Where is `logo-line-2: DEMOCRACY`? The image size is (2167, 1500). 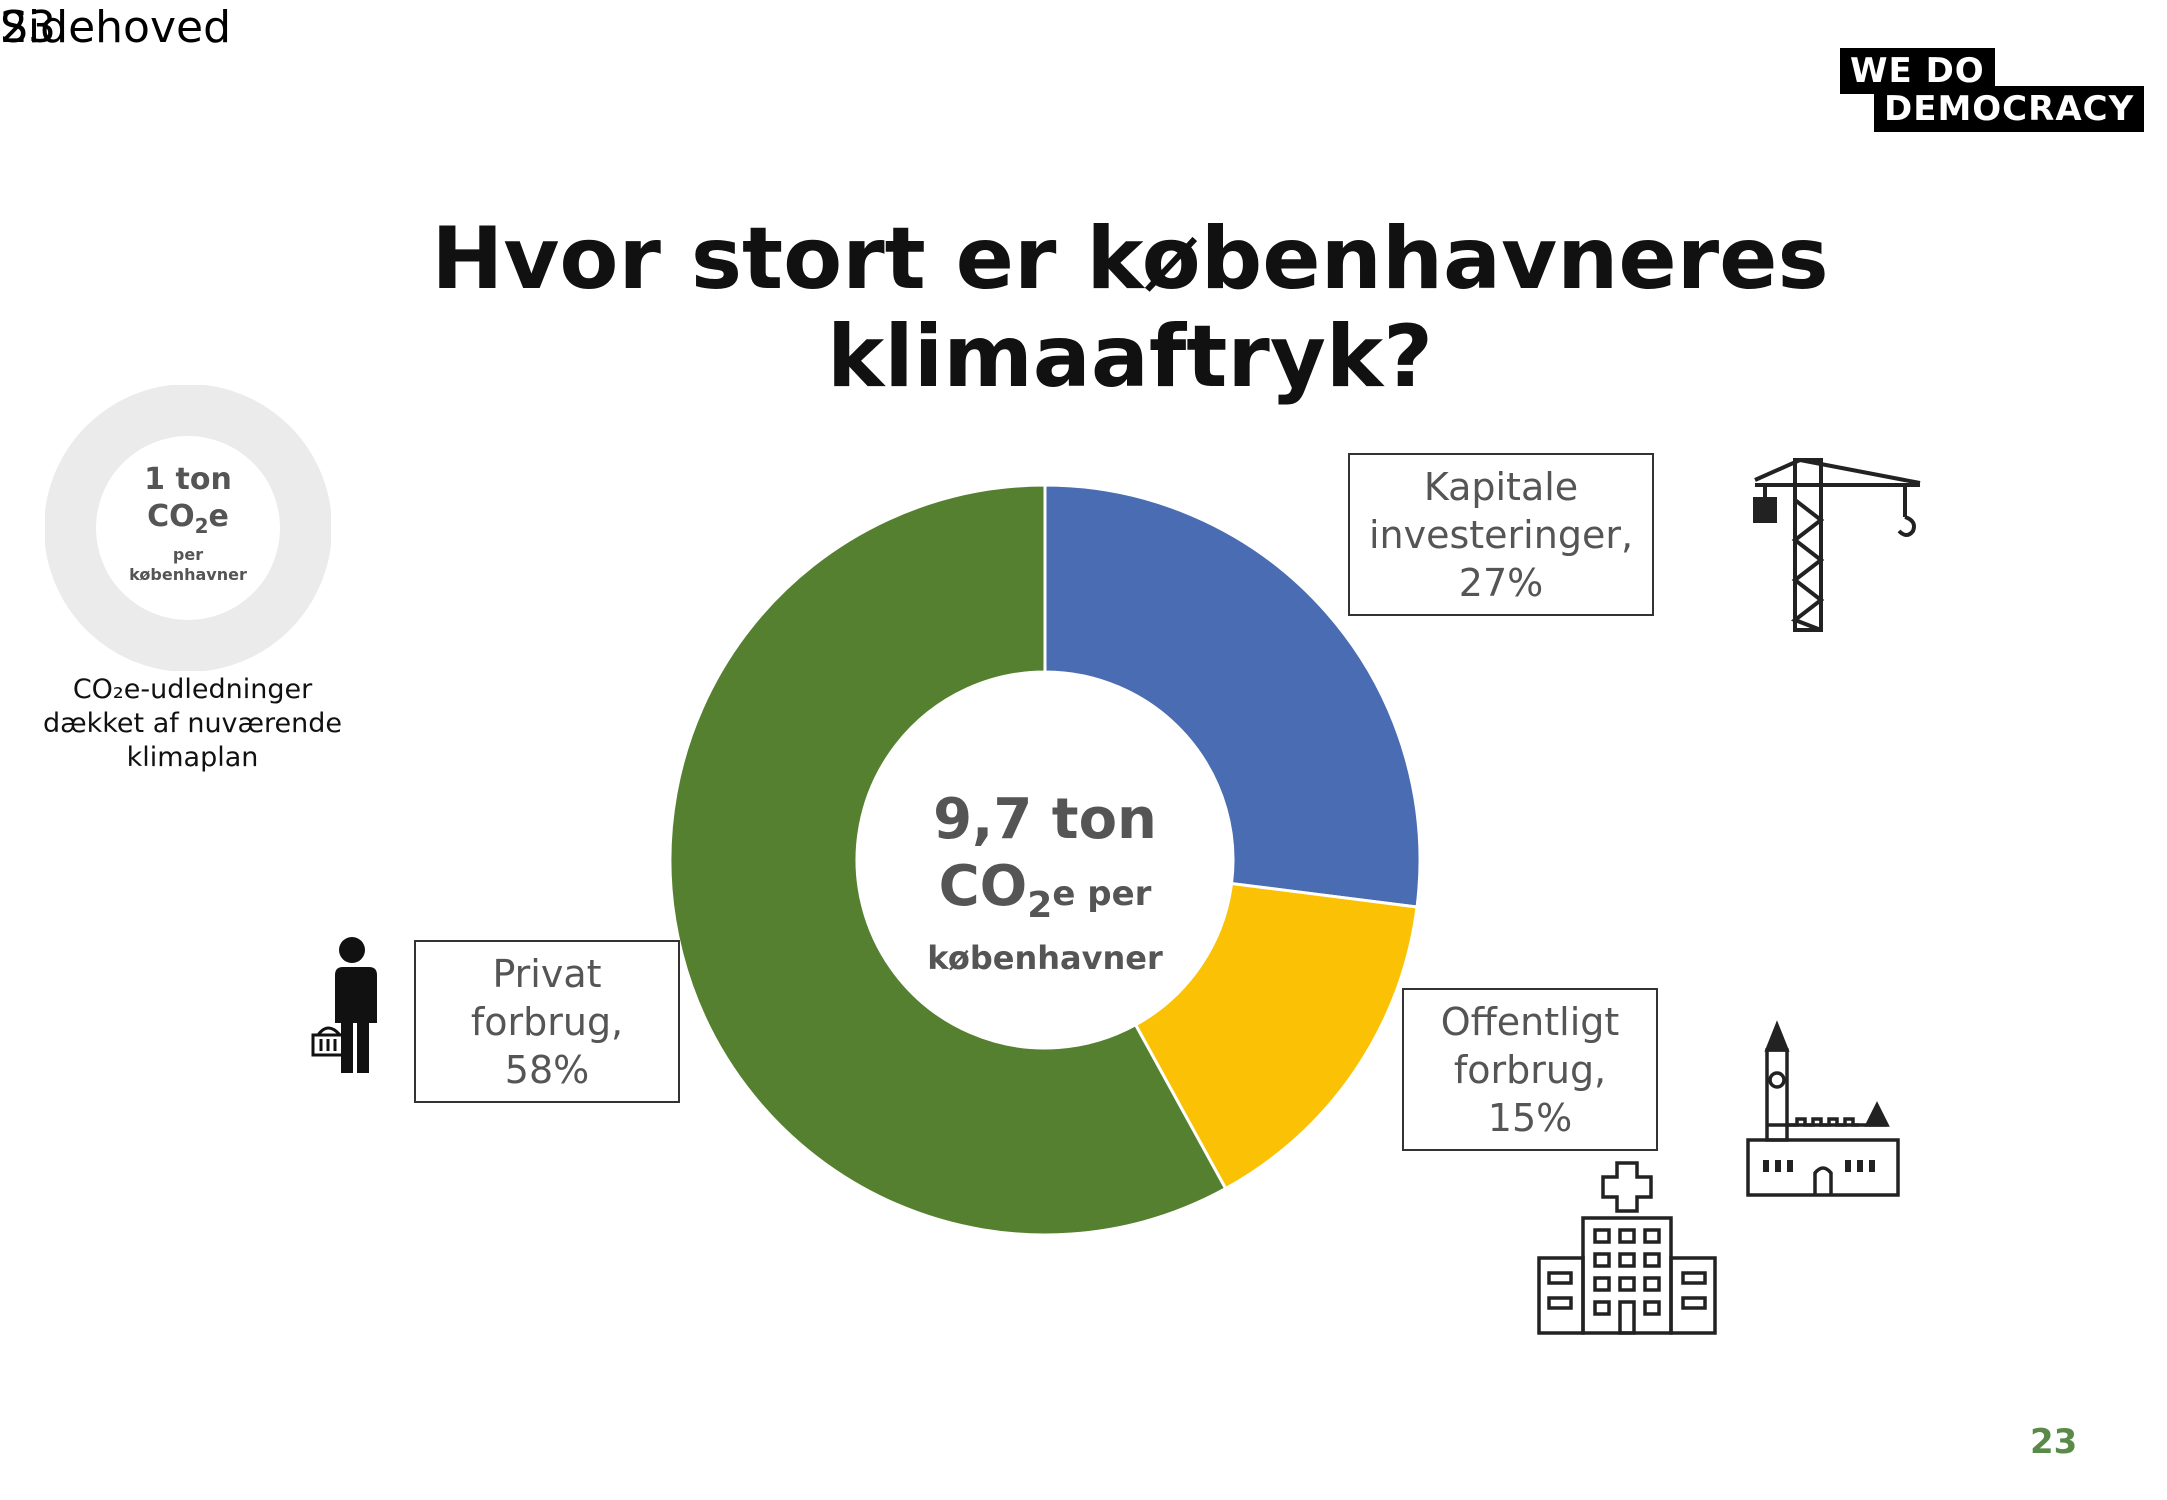
logo-line-2: DEMOCRACY is located at coordinates (2009, 109).